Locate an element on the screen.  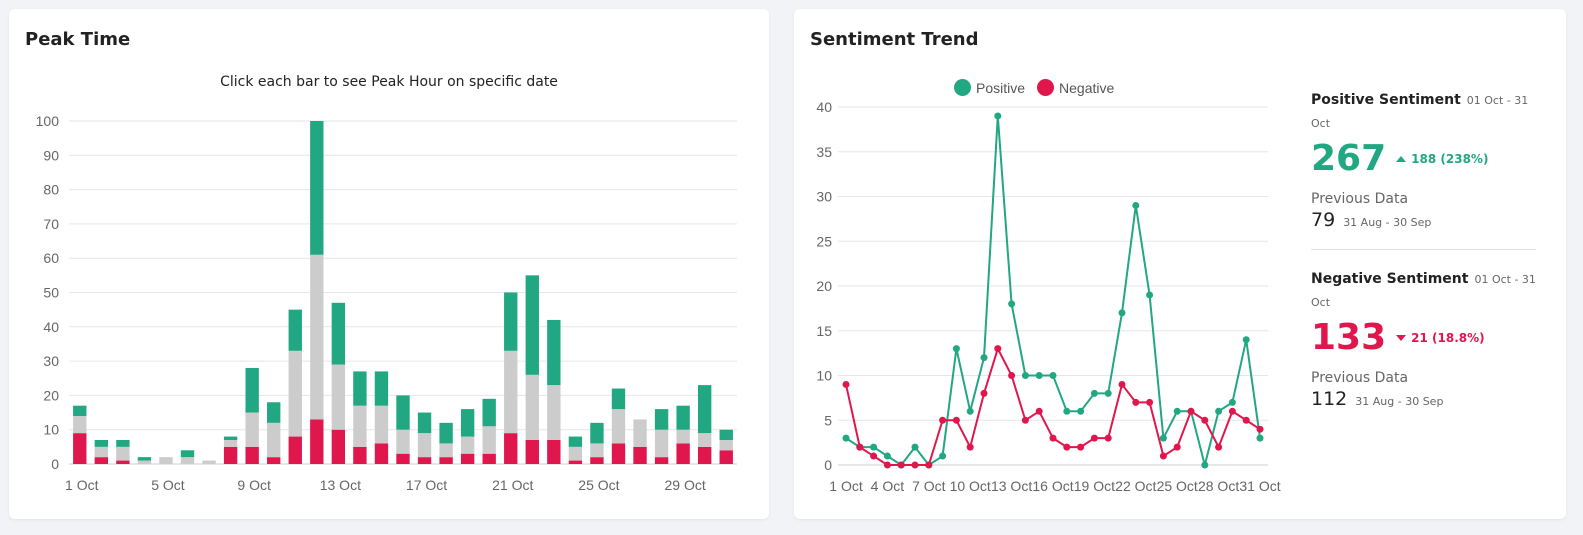
x-tick-label: 31 Oct is located at coordinates (1259, 486).